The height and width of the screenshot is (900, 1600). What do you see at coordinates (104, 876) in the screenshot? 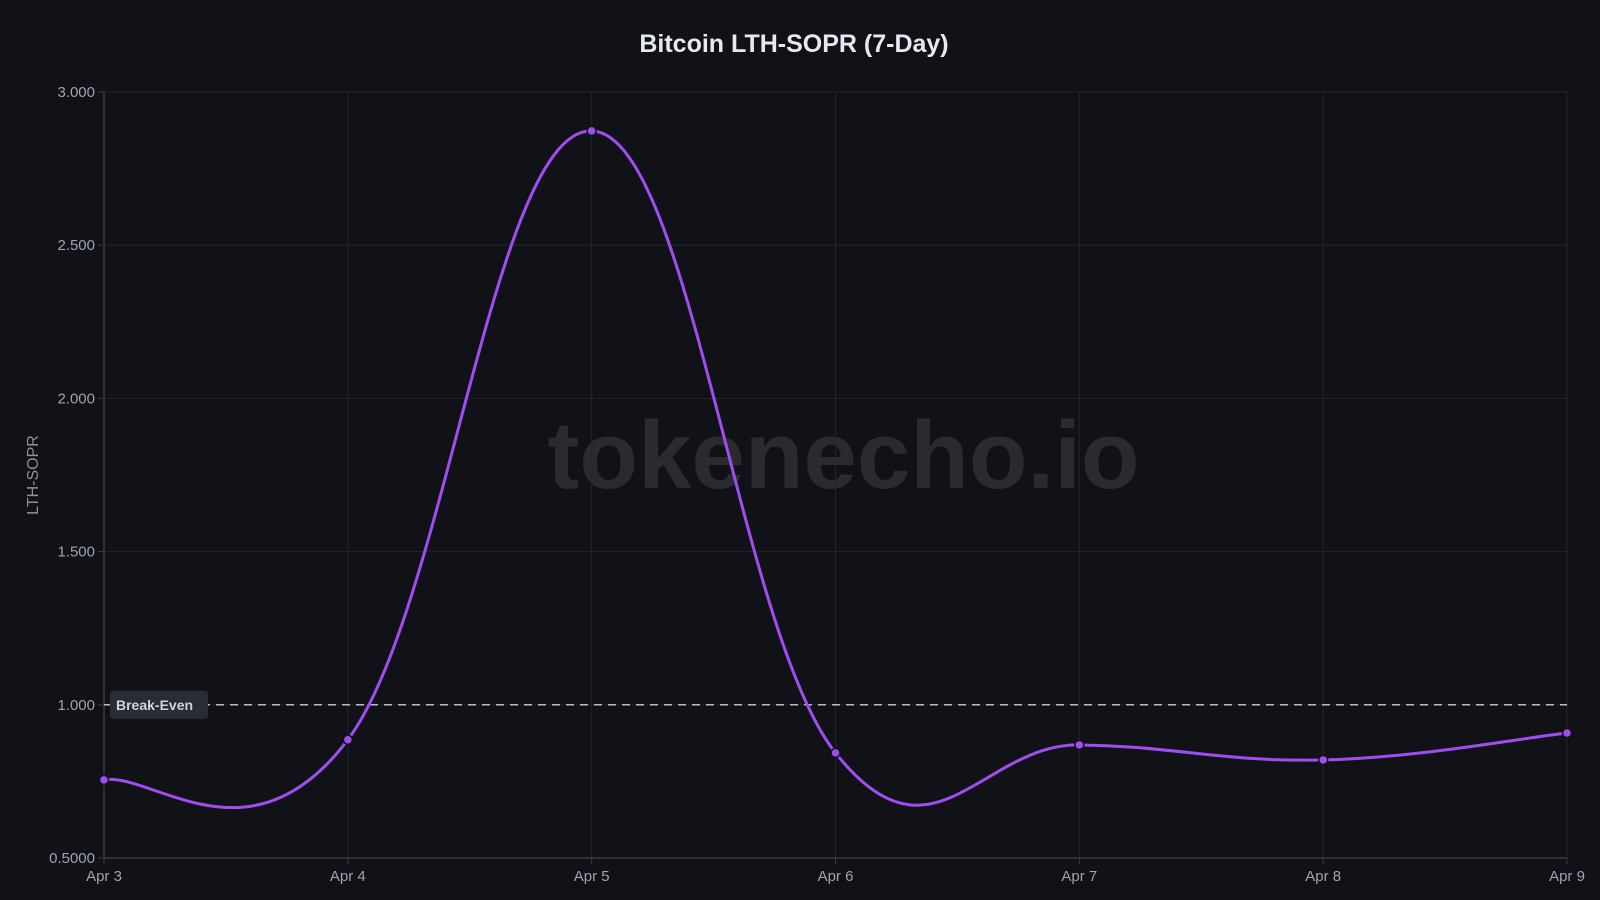
I see `x-tick-label: Apr 3` at bounding box center [104, 876].